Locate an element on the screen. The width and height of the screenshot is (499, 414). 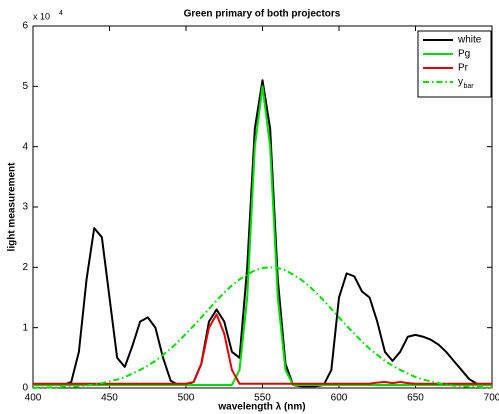
x-axis-label: wavelength λ (nm) is located at coordinates (261, 407).